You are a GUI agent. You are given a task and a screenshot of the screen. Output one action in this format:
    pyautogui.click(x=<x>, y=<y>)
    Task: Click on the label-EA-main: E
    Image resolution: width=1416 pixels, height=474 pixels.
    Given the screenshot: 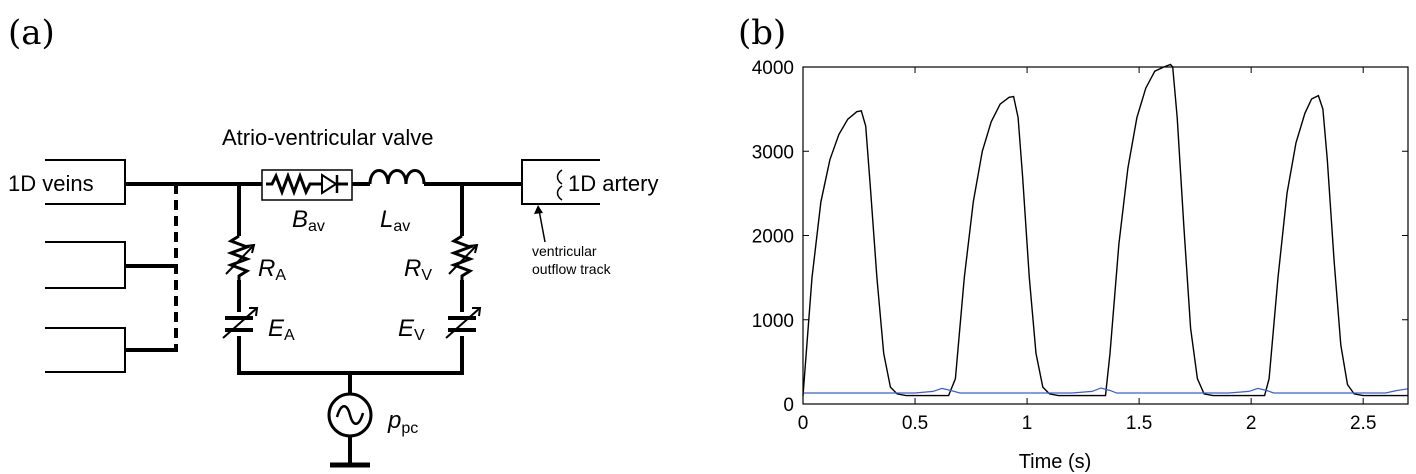 What is the action you would take?
    pyautogui.click(x=276, y=328)
    